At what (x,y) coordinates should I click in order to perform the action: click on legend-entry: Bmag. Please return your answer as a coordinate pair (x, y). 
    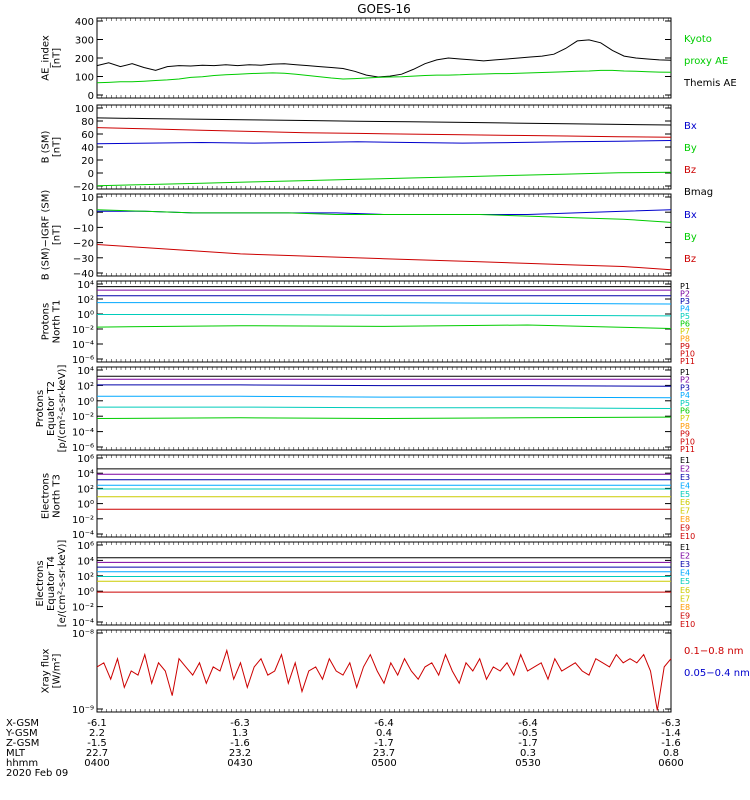
    Looking at the image, I should click on (698, 192).